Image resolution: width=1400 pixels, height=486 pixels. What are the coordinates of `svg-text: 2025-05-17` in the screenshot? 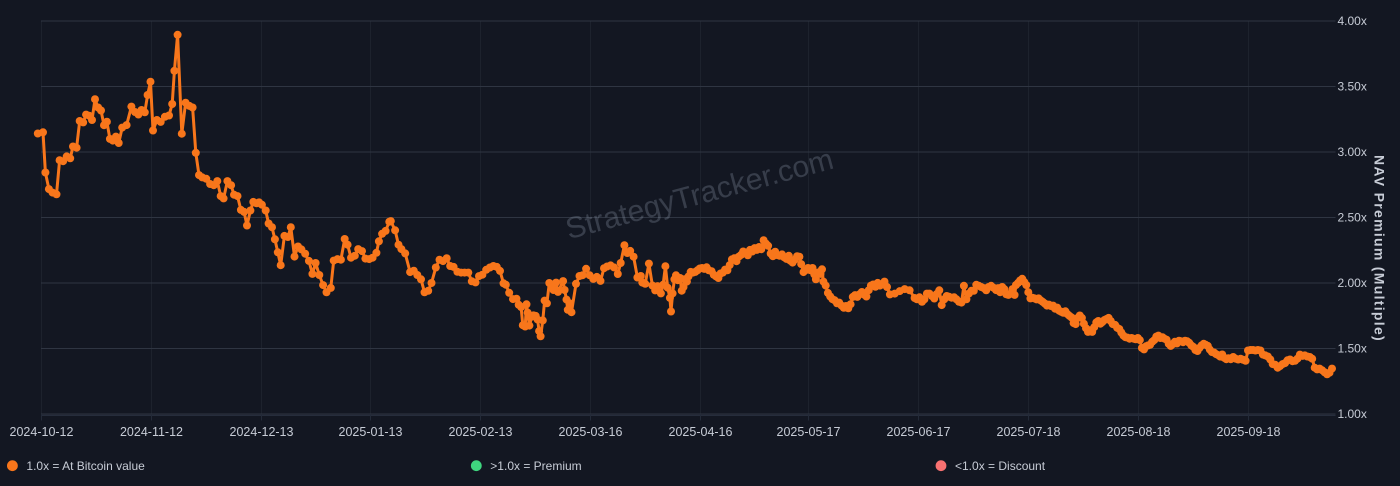 It's located at (809, 432).